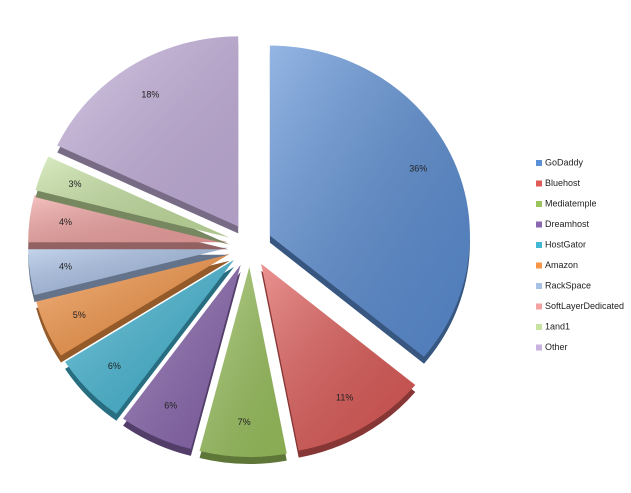 This screenshot has width=631, height=493. Describe the element at coordinates (150, 94) in the screenshot. I see `data-label: 18%` at that location.